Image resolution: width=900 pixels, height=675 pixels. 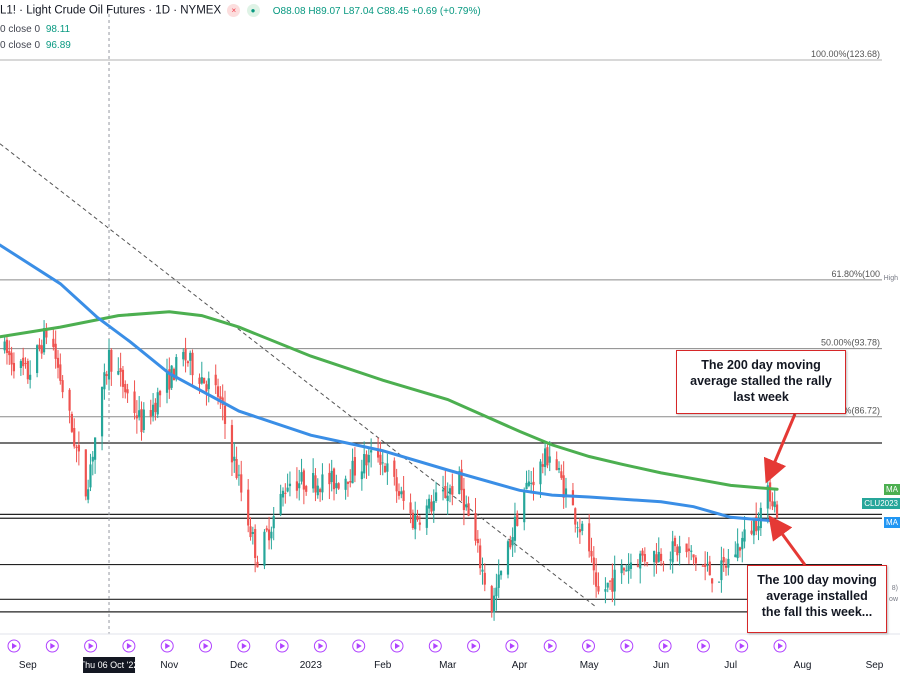 What do you see at coordinates (890, 278) in the screenshot?
I see `side-label: High` at bounding box center [890, 278].